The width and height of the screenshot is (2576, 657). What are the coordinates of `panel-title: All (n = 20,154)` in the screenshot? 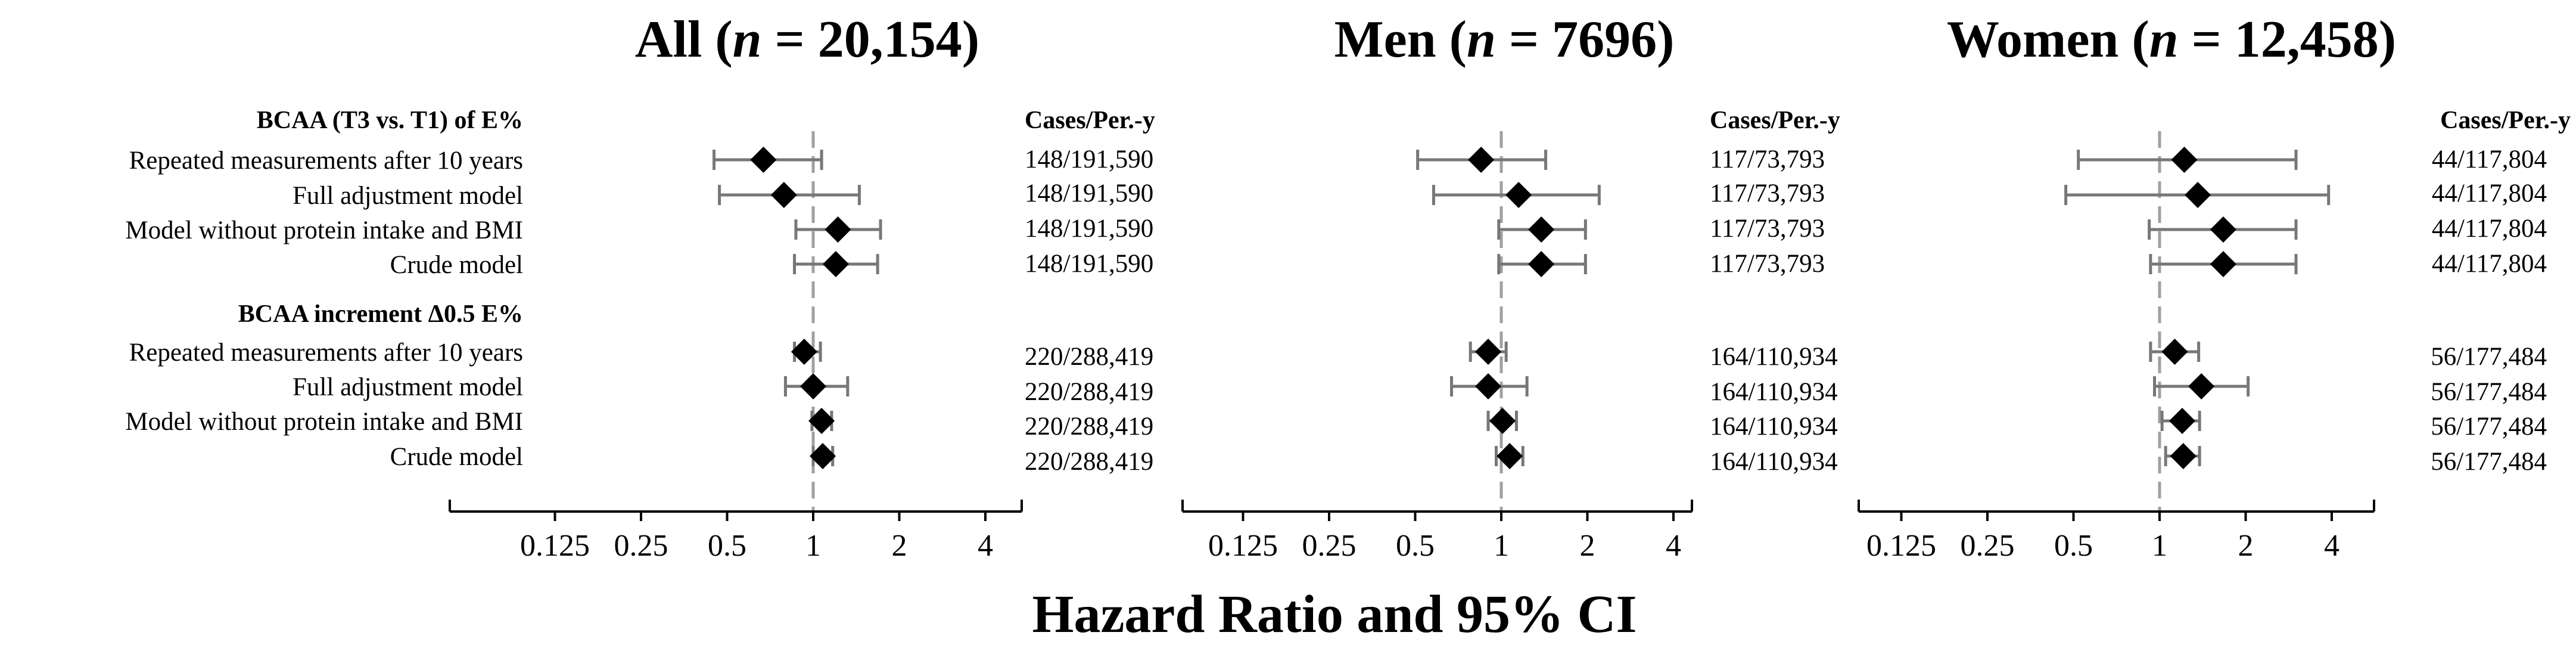 It's located at (807, 40).